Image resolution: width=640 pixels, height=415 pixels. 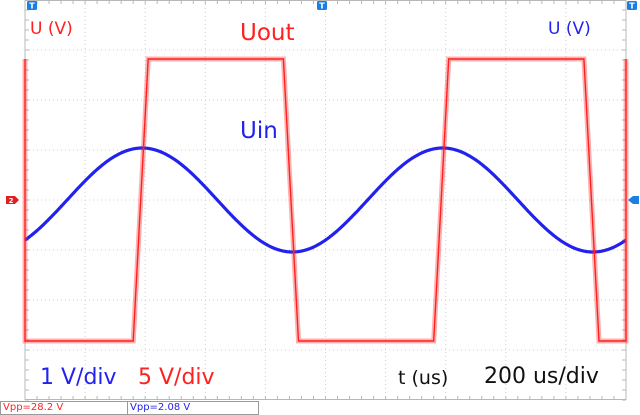 What do you see at coordinates (423, 378) in the screenshot?
I see `time-axis-label: t (us)` at bounding box center [423, 378].